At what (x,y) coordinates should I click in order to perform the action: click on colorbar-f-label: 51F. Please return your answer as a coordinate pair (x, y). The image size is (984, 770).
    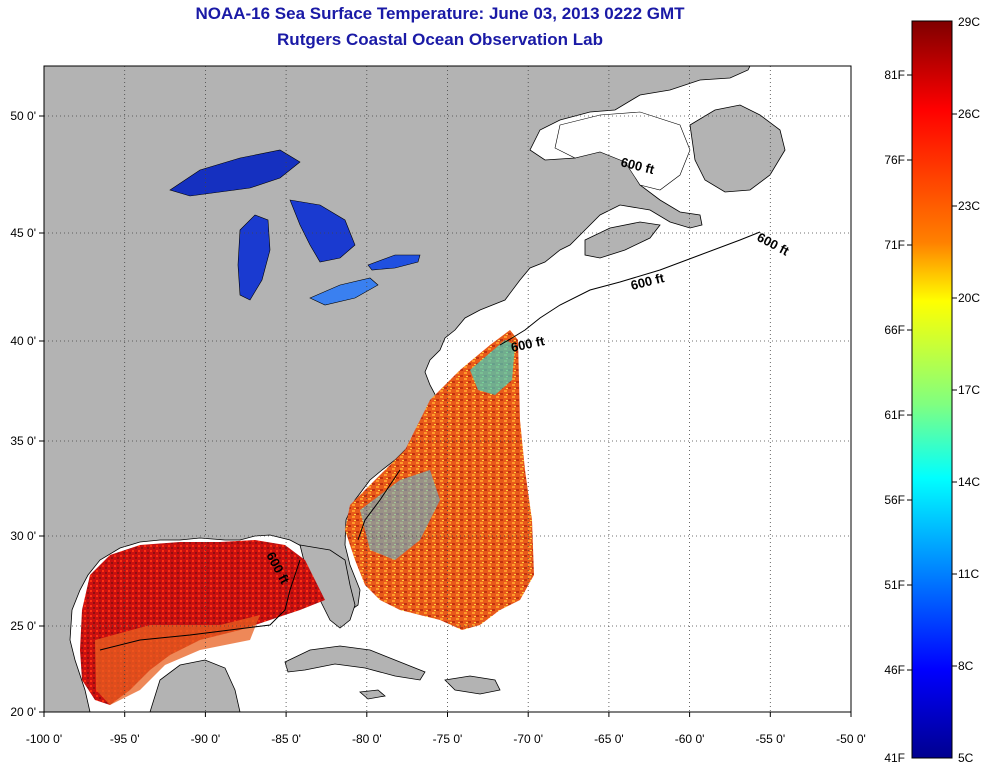
    Looking at the image, I should click on (894, 585).